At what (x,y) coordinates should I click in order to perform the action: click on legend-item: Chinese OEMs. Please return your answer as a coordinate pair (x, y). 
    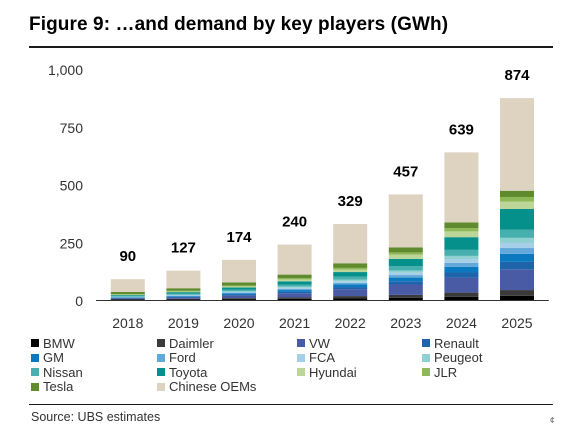
    Looking at the image, I should click on (207, 386).